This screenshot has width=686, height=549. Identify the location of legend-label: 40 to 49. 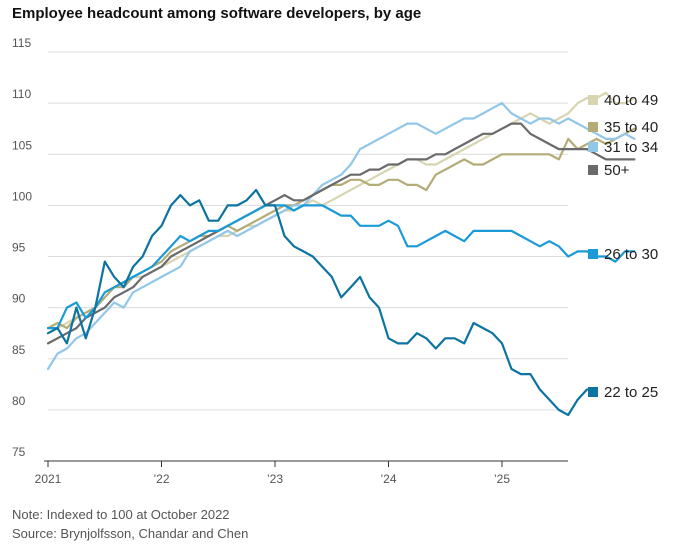
(631, 100).